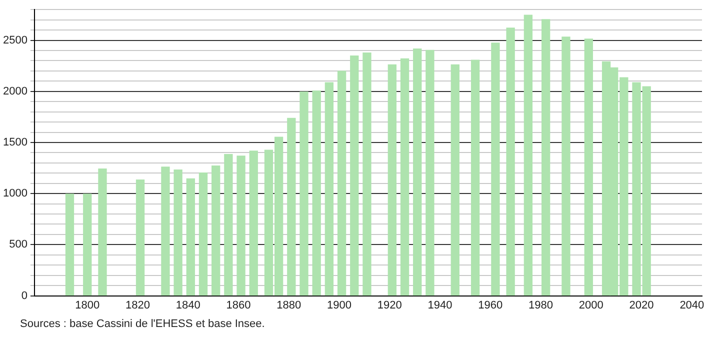 Image resolution: width=710 pixels, height=340 pixels. I want to click on y-tick-label: 0, so click(24, 296).